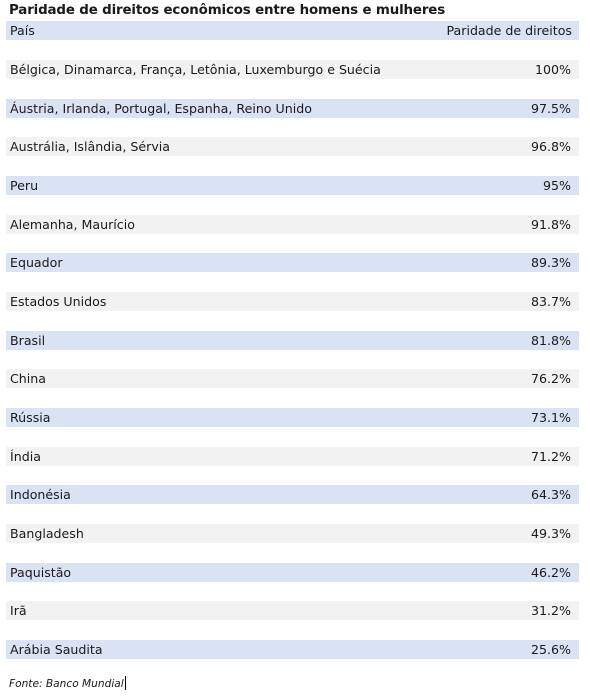  Describe the element at coordinates (292, 379) in the screenshot. I see `table-row: China 76.2%` at that location.